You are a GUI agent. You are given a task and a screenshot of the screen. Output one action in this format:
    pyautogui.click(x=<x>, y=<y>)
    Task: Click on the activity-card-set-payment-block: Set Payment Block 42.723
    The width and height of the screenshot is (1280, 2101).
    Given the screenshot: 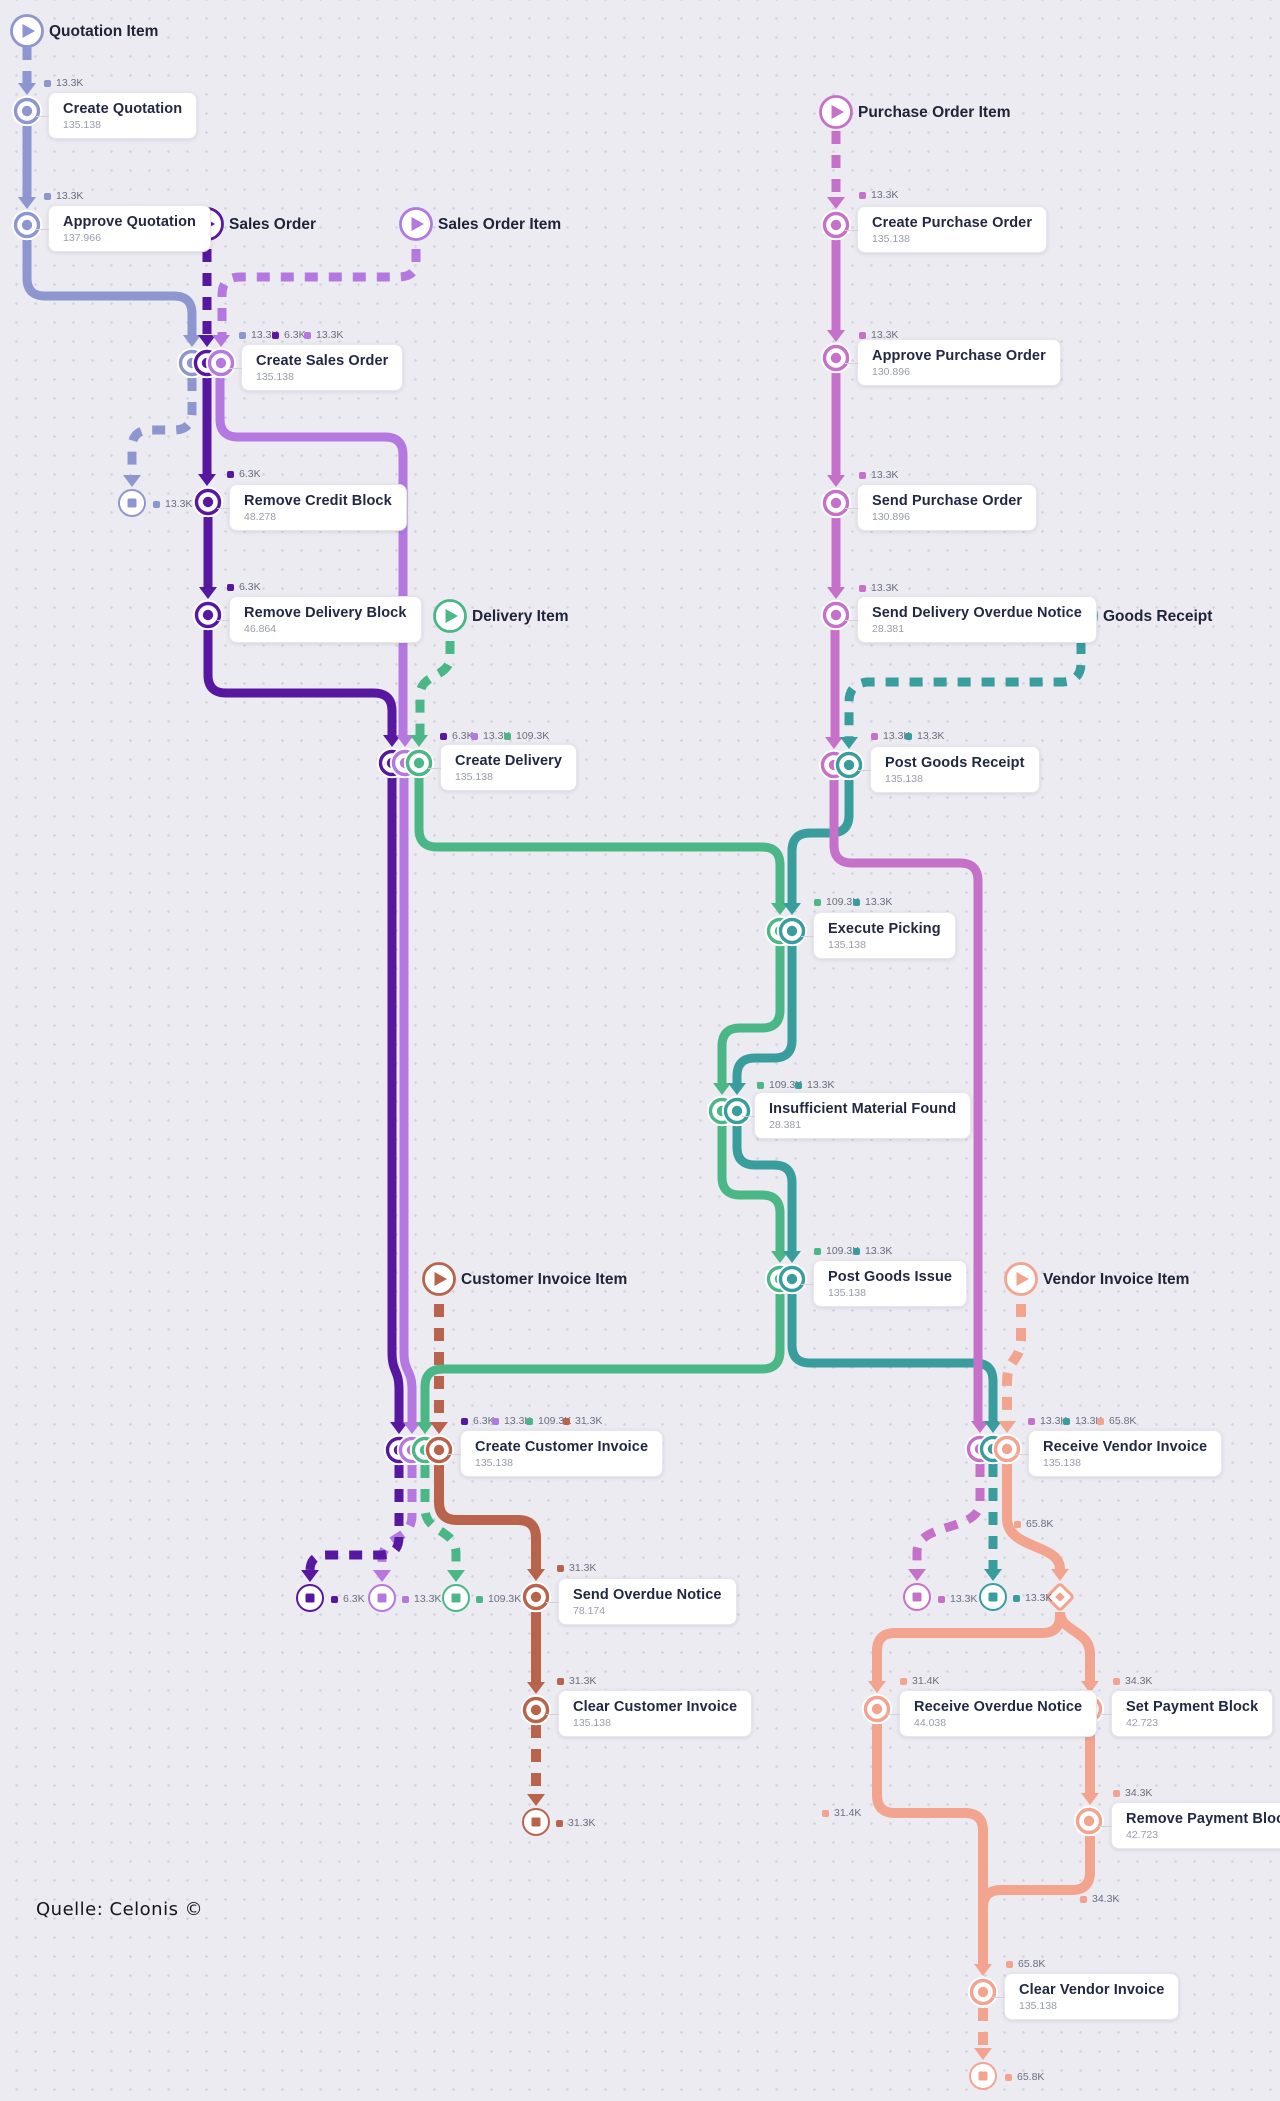 What is the action you would take?
    pyautogui.click(x=1186, y=1713)
    